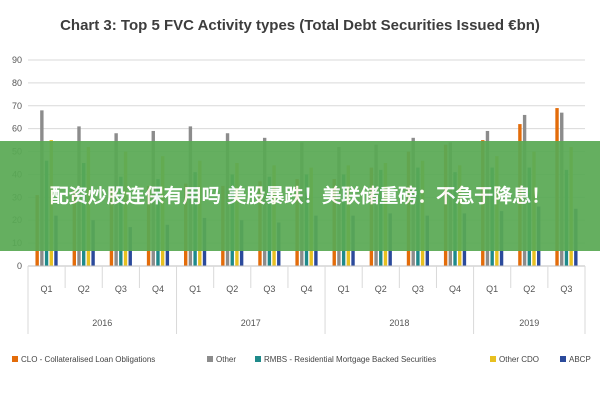  Describe the element at coordinates (17, 60) in the screenshot. I see `y-tick-label: 90` at that location.